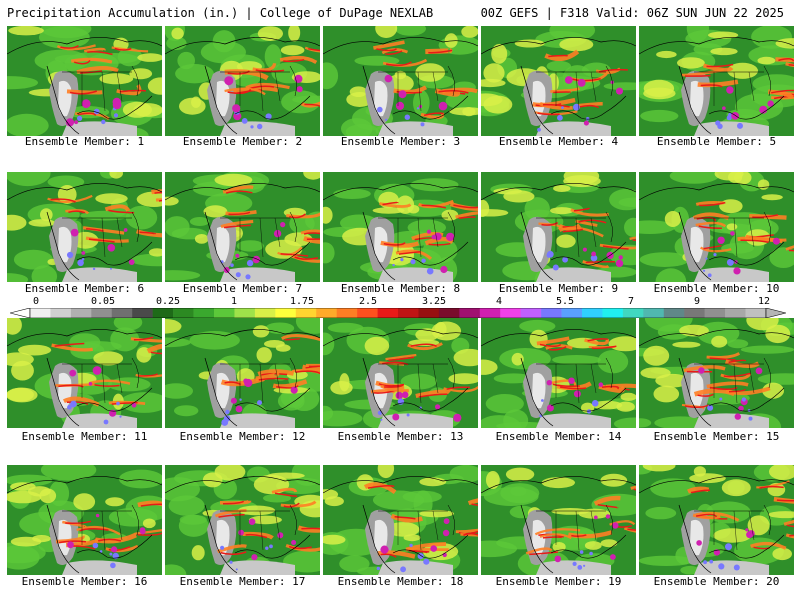  Describe the element at coordinates (558, 288) in the screenshot. I see `ensemble-member-label: Ensemble Member: 9` at that location.